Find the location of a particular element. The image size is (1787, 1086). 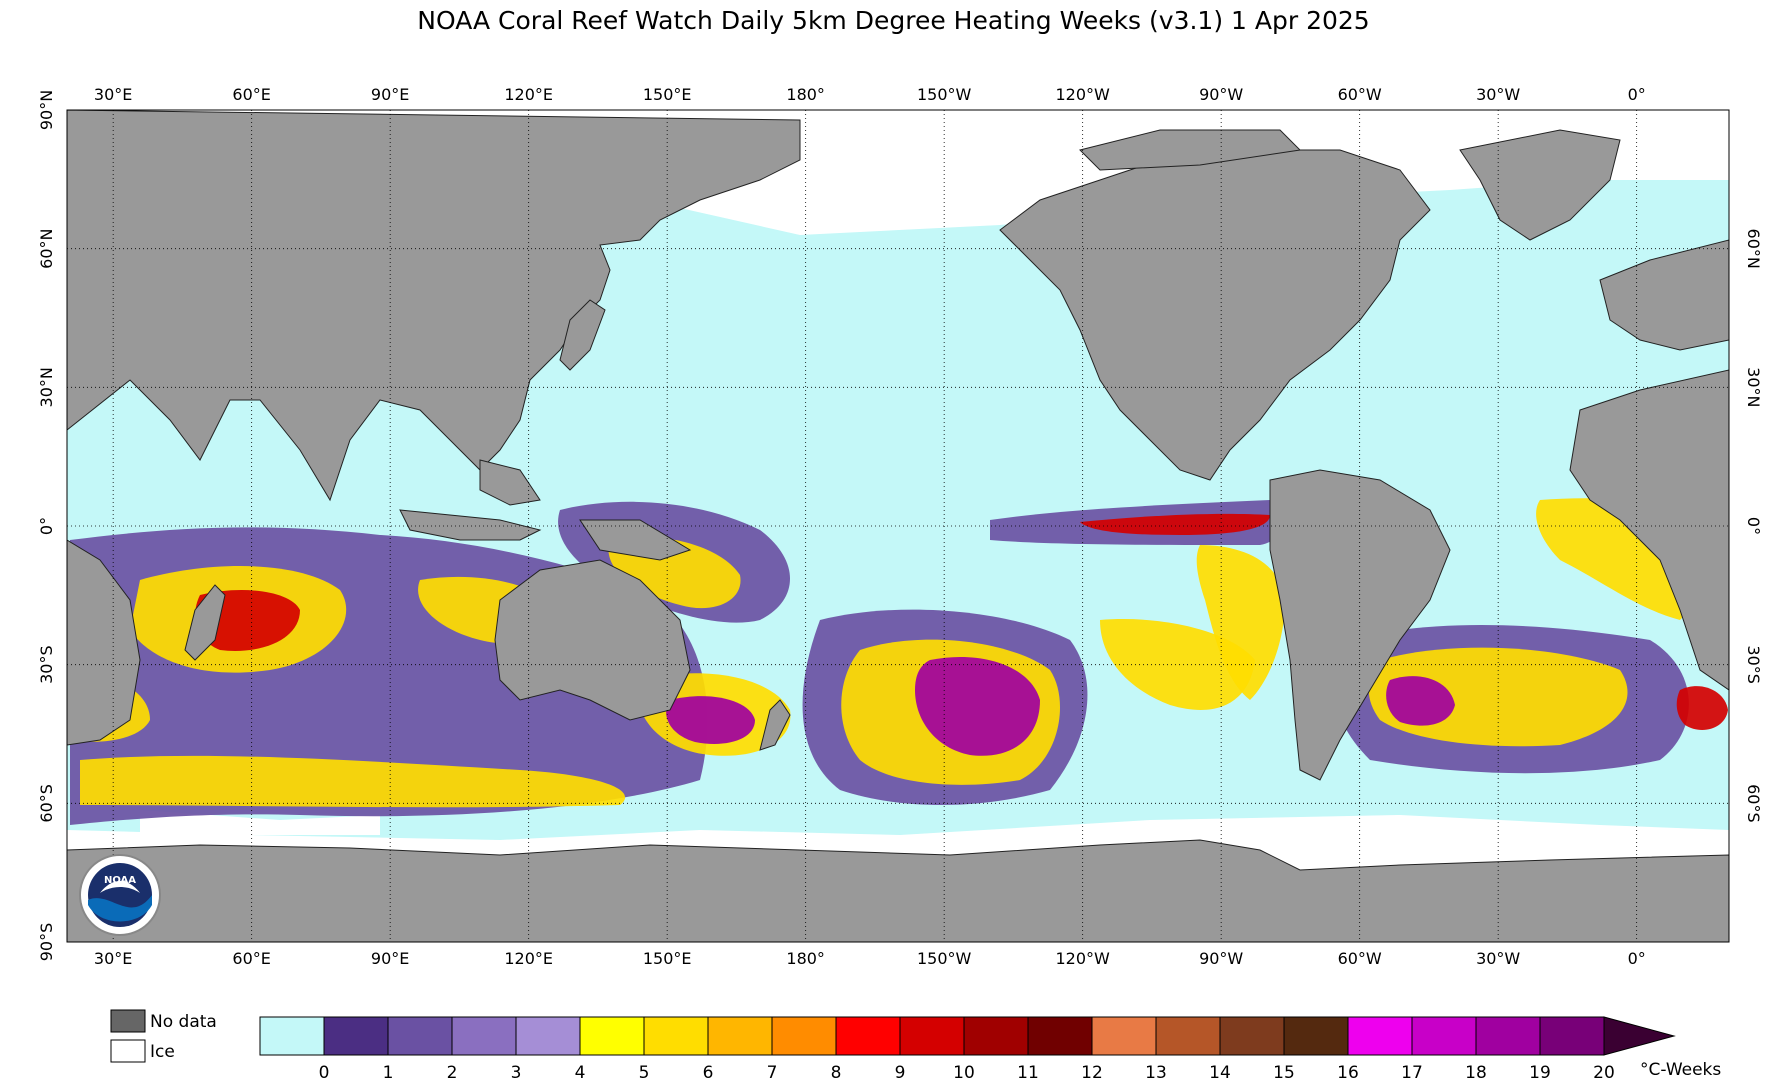

colorbar-tick-label: 9 is located at coordinates (900, 1073).